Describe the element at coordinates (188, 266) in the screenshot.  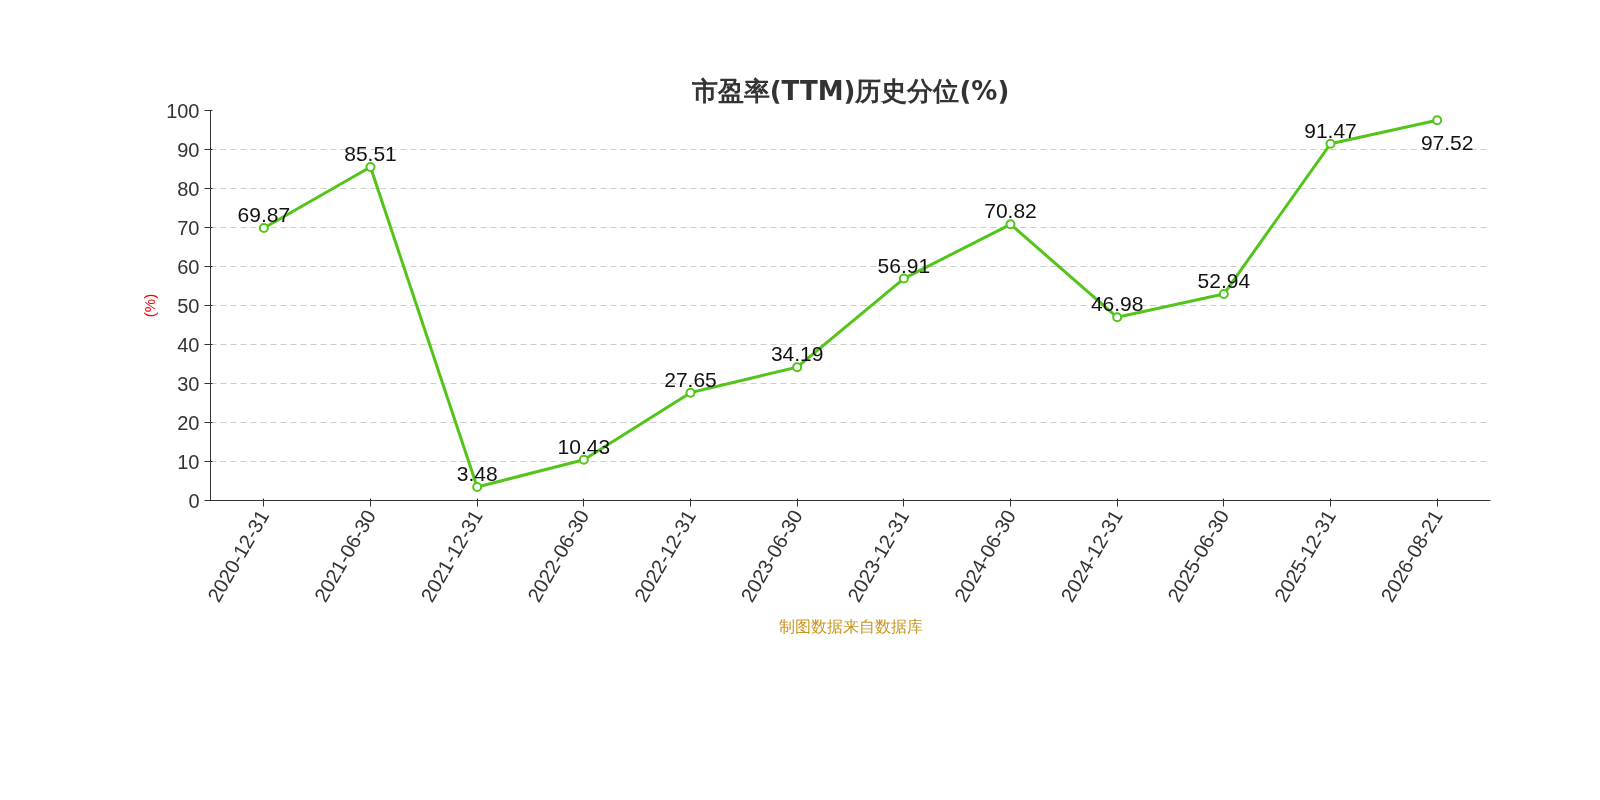
I see `y-tick-label: 60` at that location.